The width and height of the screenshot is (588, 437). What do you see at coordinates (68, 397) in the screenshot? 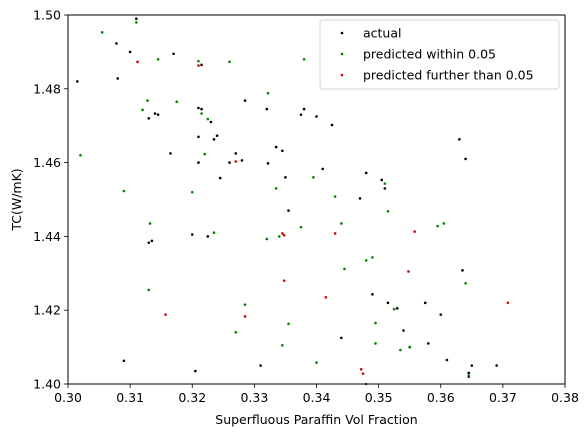
I see `x-tick-label: 0.30` at bounding box center [68, 397].